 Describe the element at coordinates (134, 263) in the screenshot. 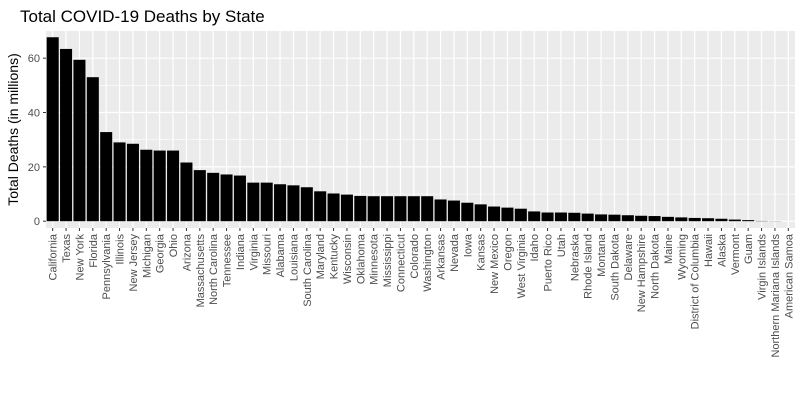

I see `x-tick-label: New Jersey` at that location.